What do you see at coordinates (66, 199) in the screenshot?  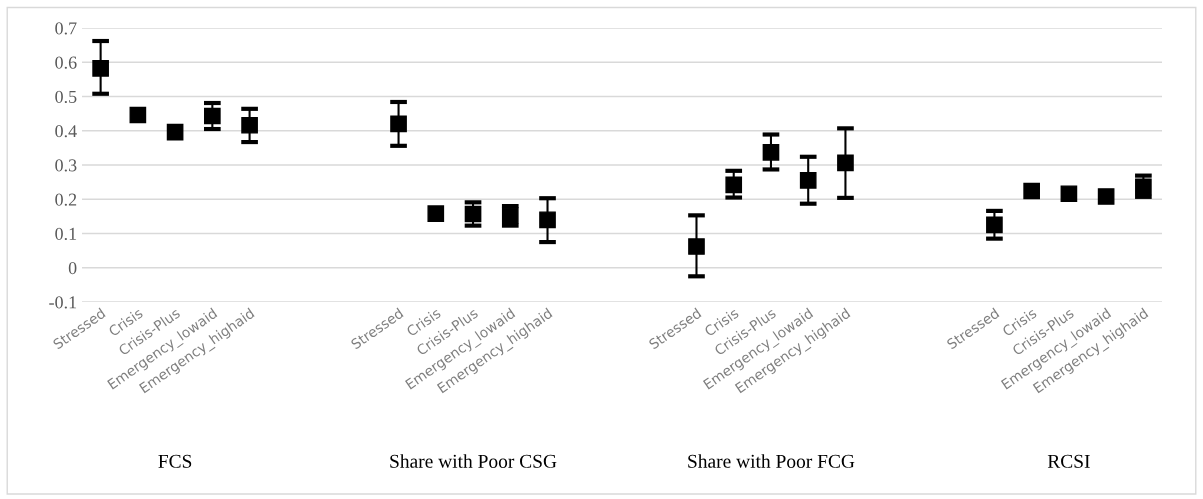 I see `y-tick-label: 0.2` at bounding box center [66, 199].